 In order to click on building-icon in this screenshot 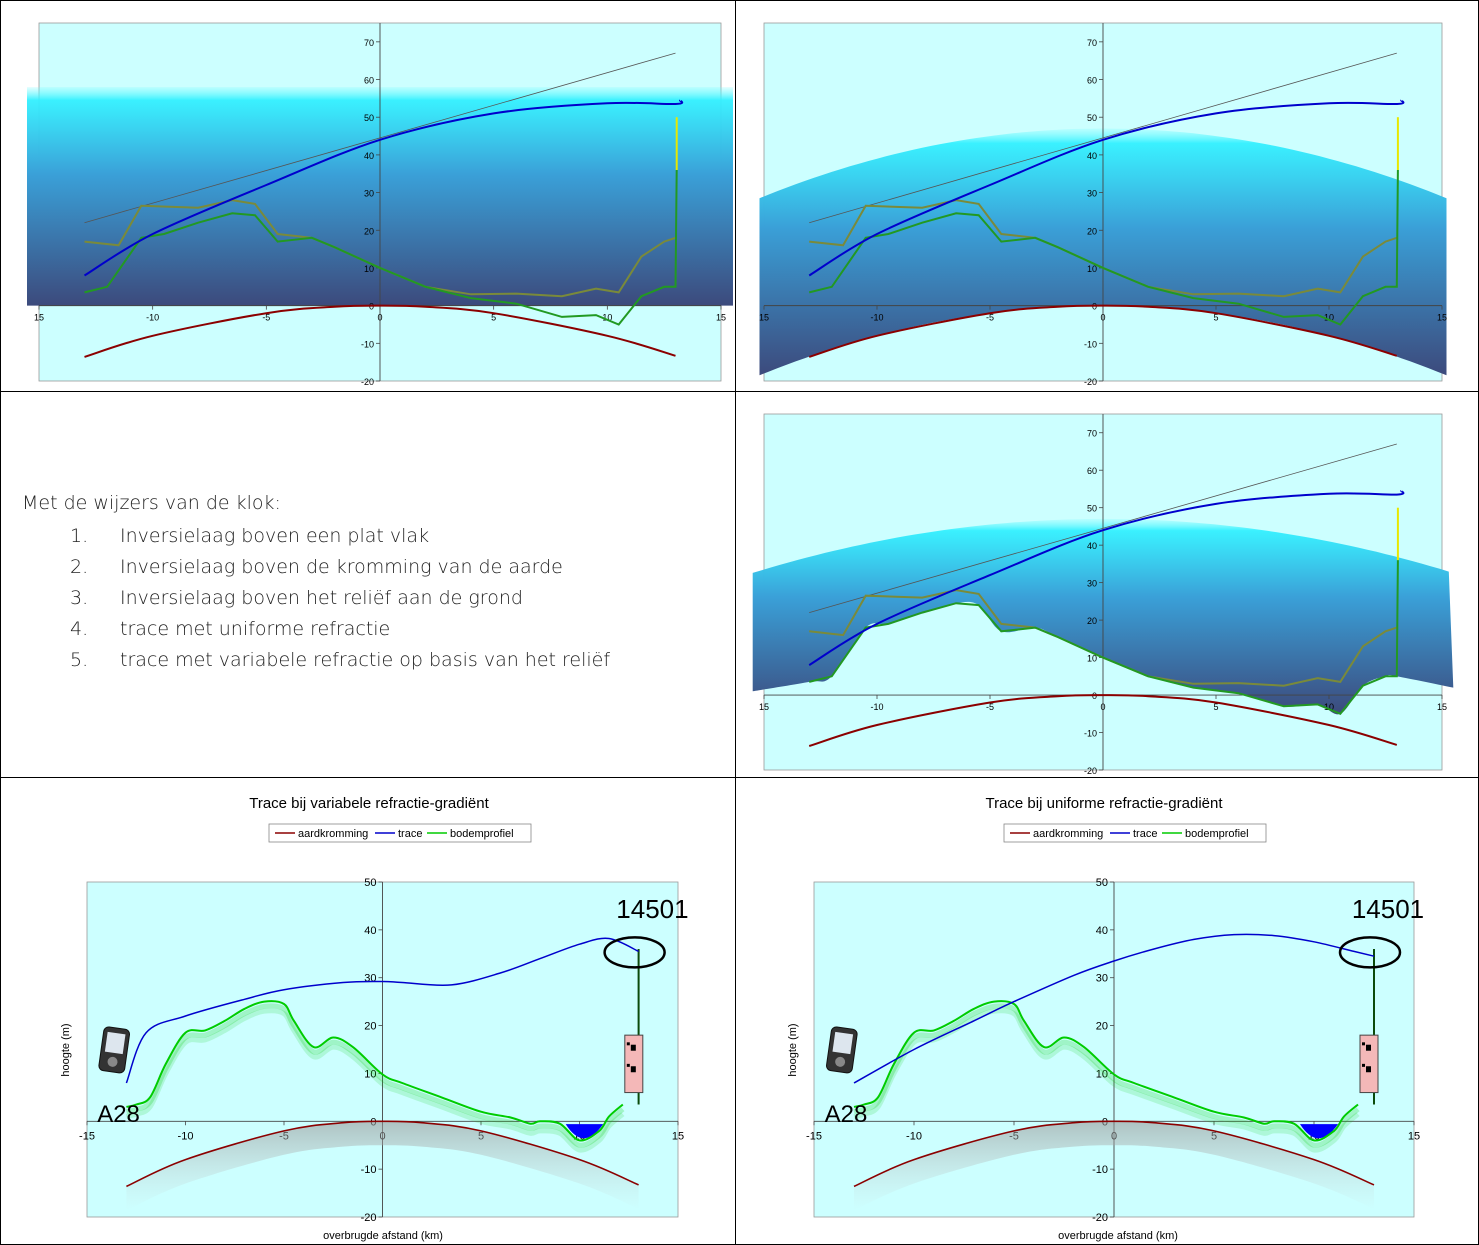, I will do `click(634, 1064)`.